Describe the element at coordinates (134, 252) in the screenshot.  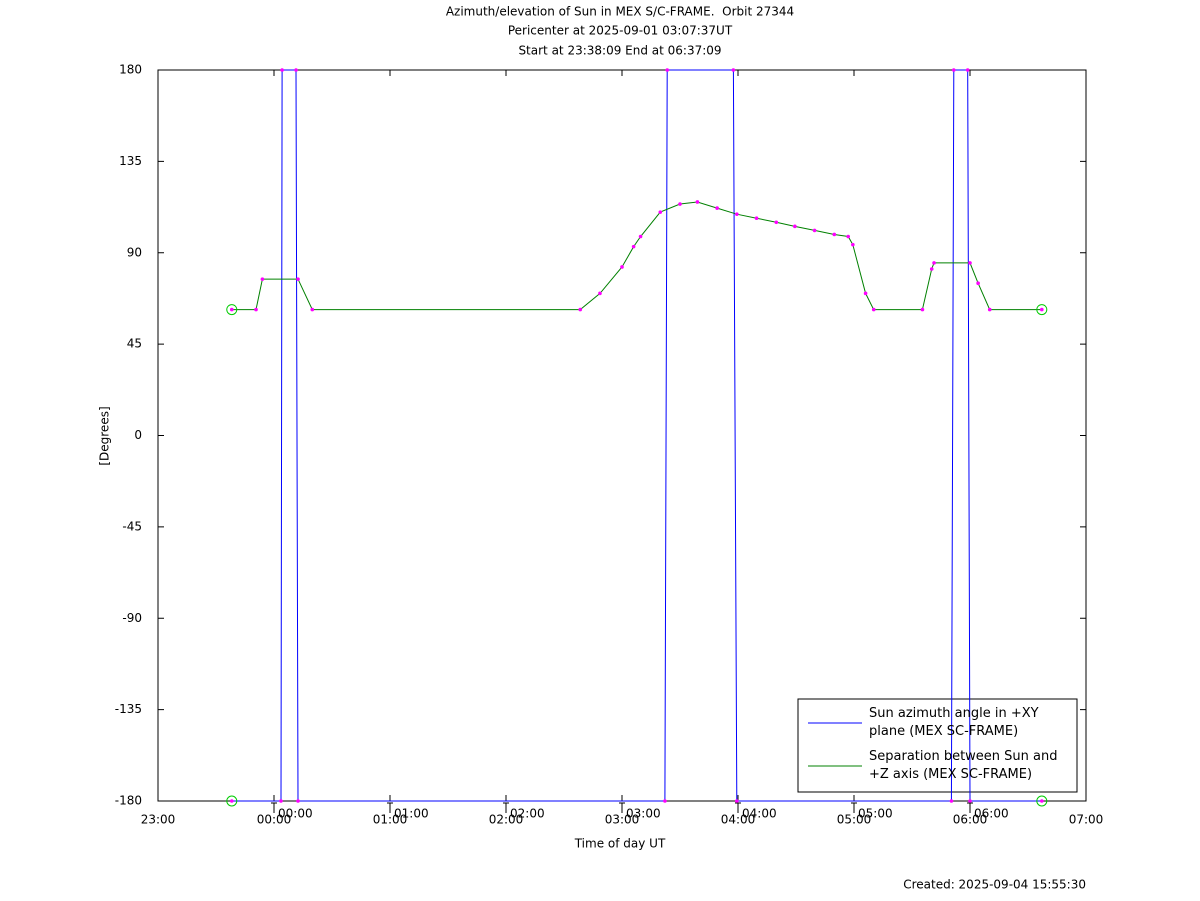
I see `y-tick-label: 90` at that location.